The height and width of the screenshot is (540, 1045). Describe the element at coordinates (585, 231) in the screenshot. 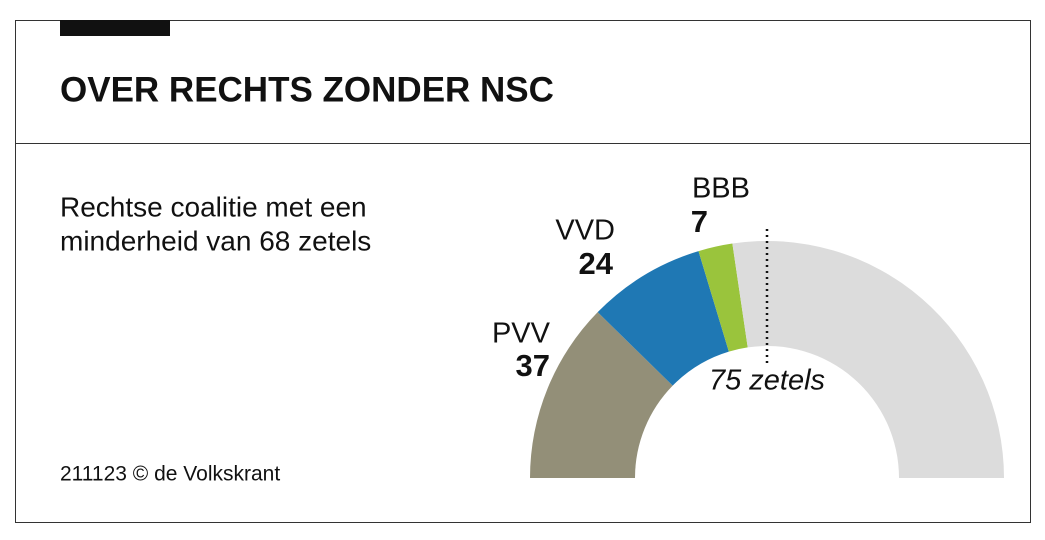

I see `segment-label: VVD` at that location.